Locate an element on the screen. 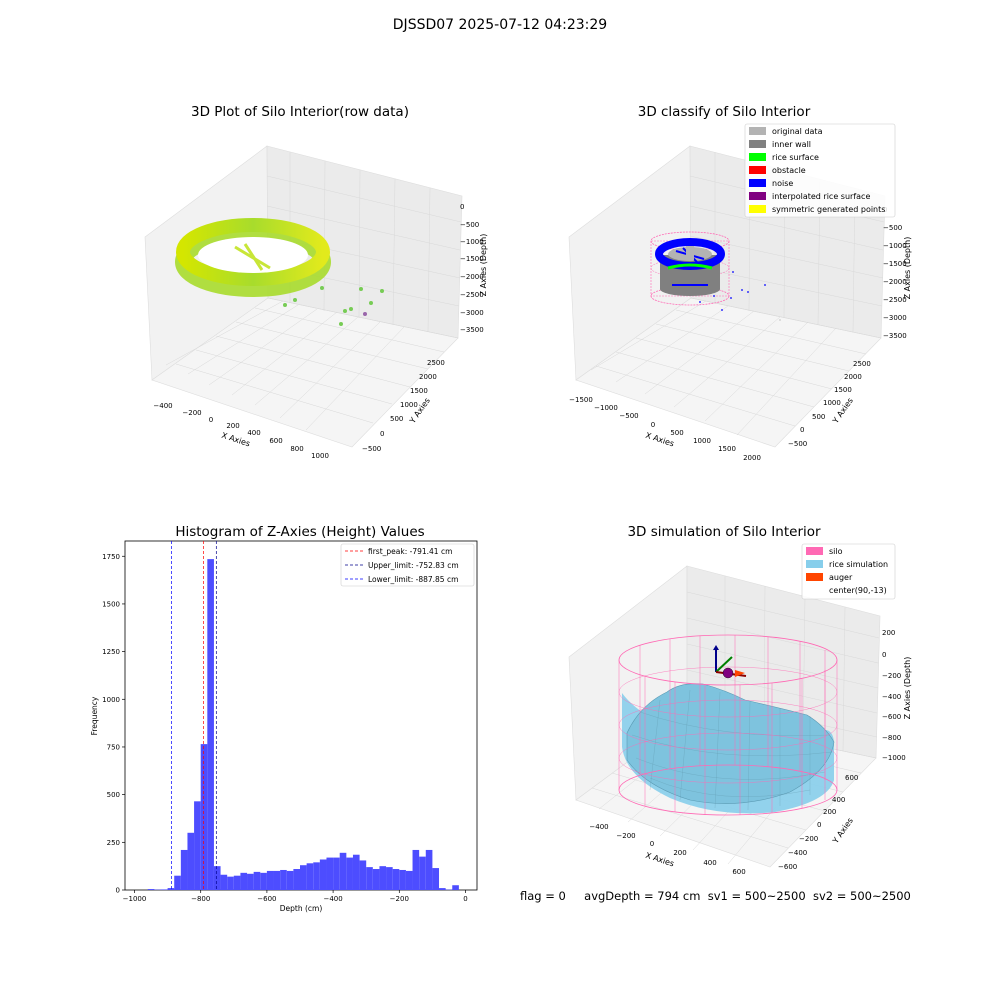  p2-ztick: −3500 is located at coordinates (895, 336).